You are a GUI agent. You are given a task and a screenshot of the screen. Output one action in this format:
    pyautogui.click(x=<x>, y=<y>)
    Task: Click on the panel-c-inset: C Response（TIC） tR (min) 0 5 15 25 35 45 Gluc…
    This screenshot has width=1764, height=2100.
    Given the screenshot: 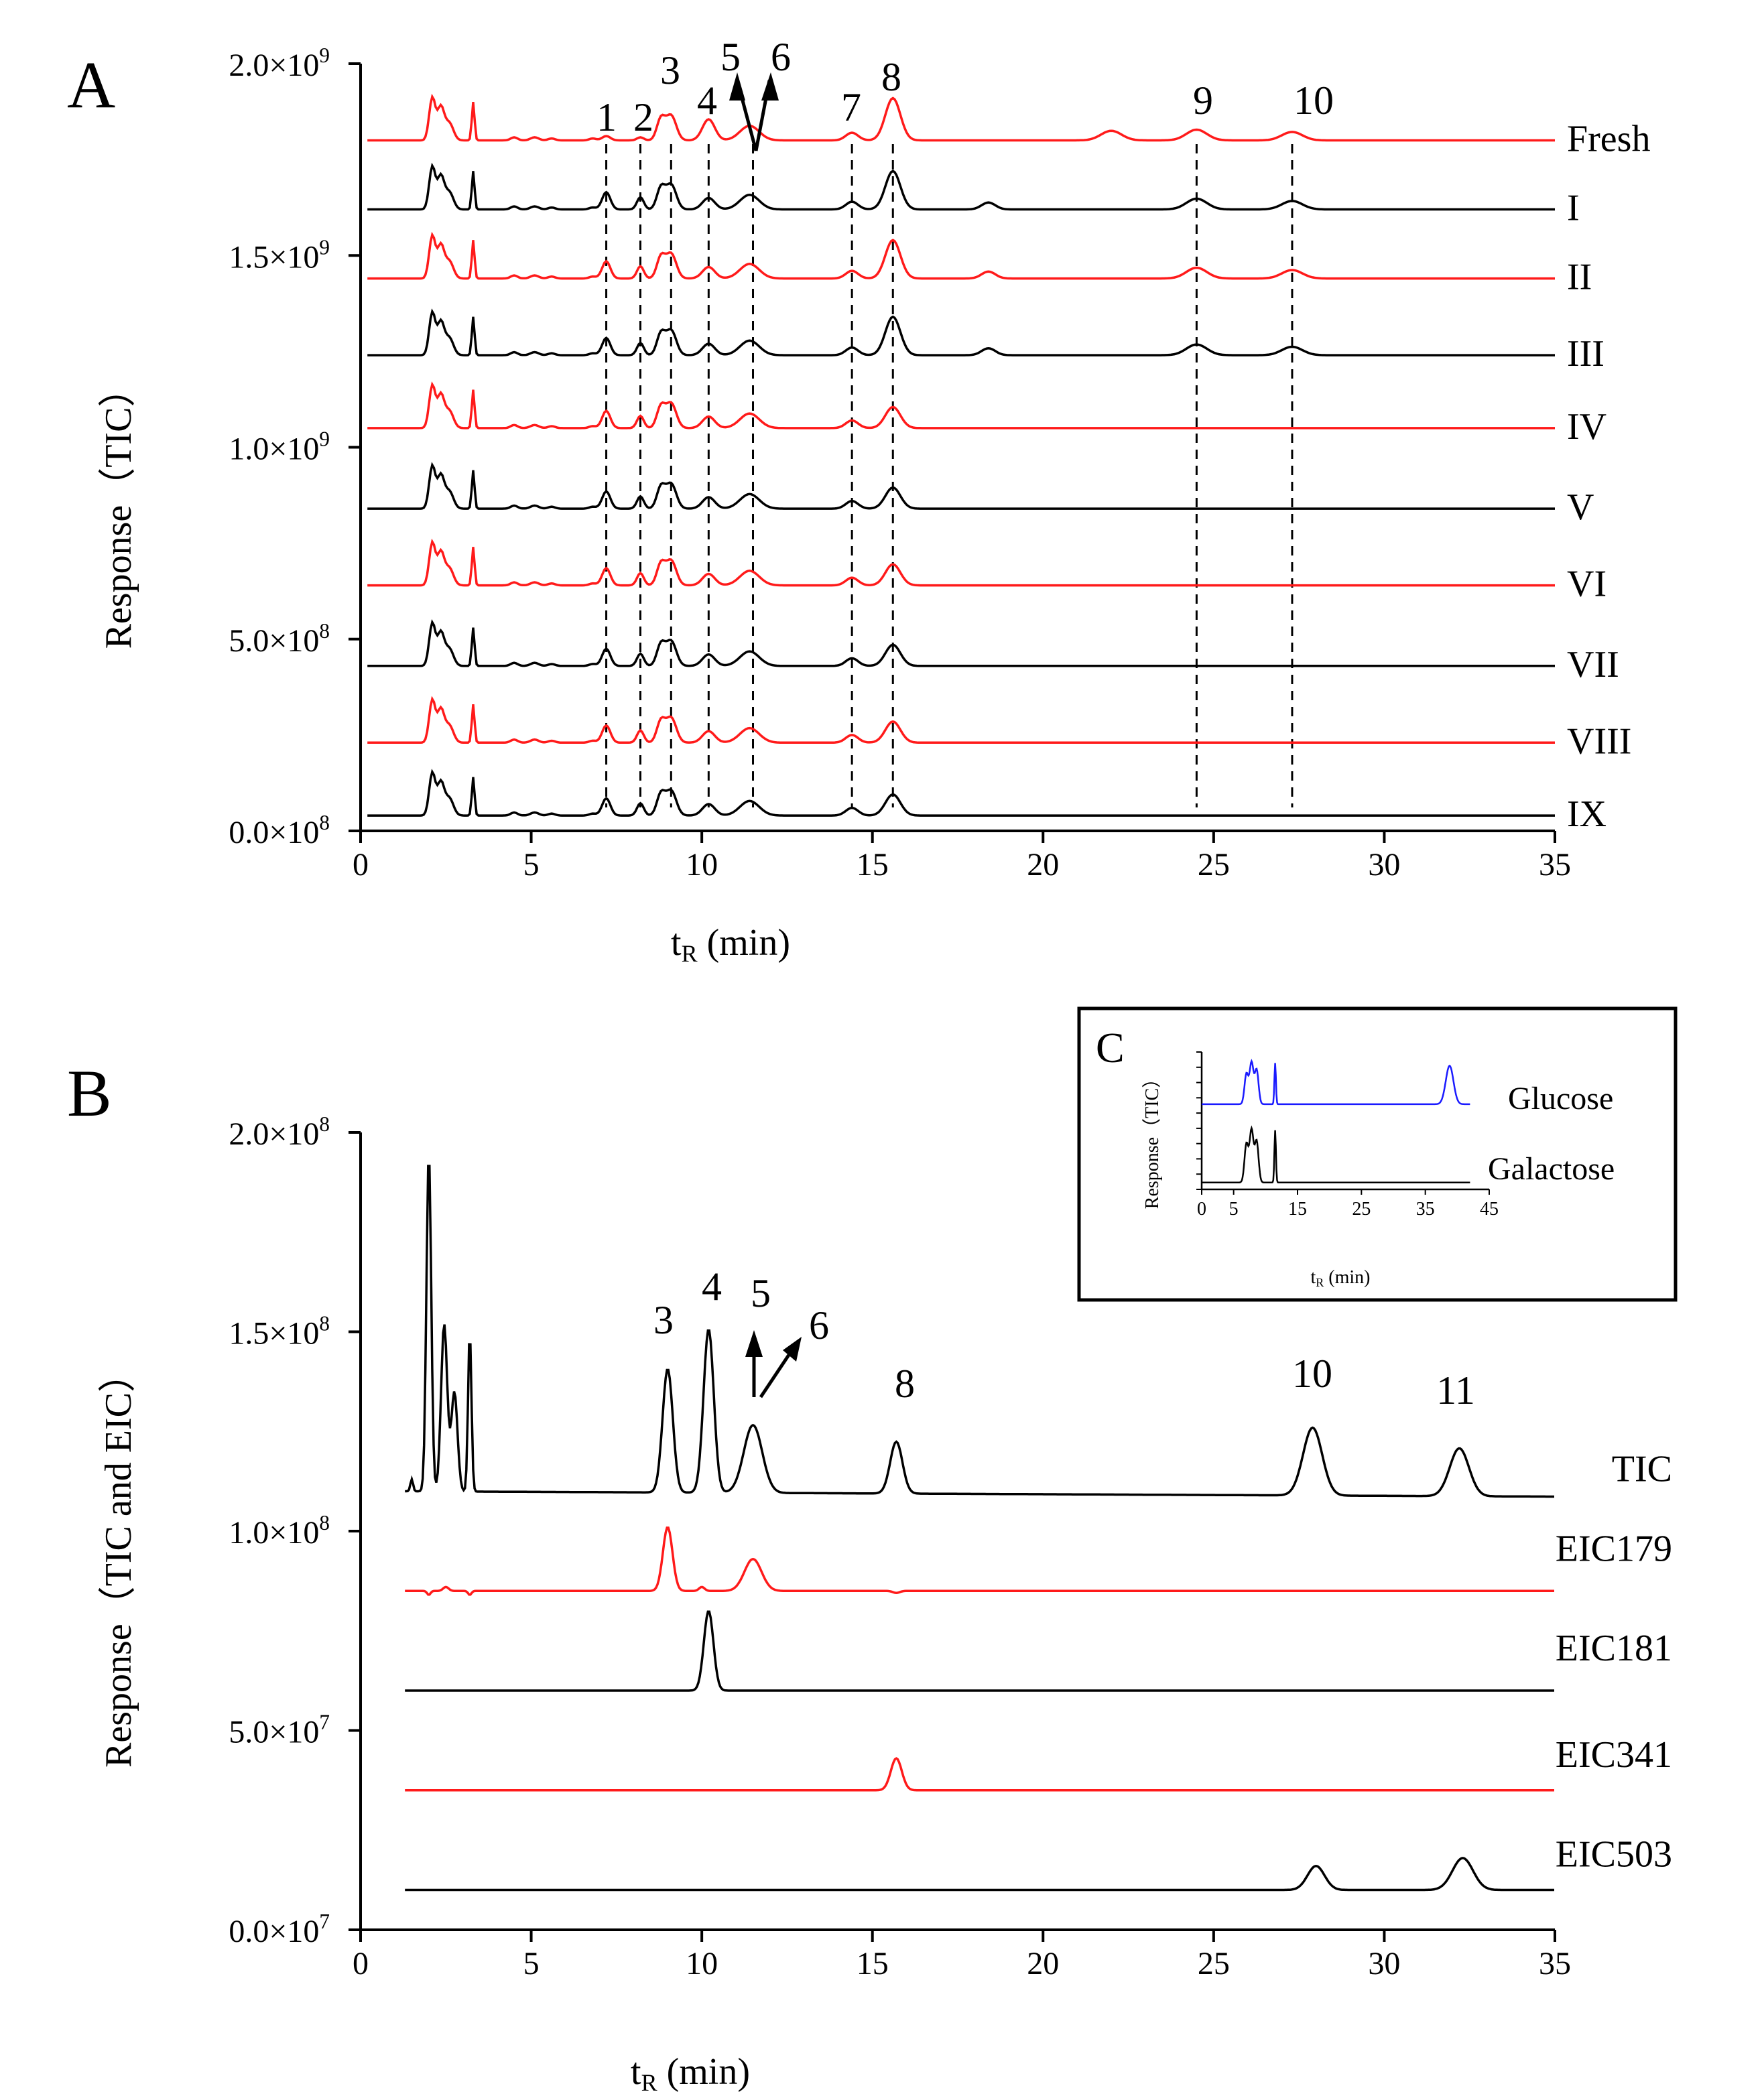 What is the action you would take?
    pyautogui.click(x=1377, y=1154)
    